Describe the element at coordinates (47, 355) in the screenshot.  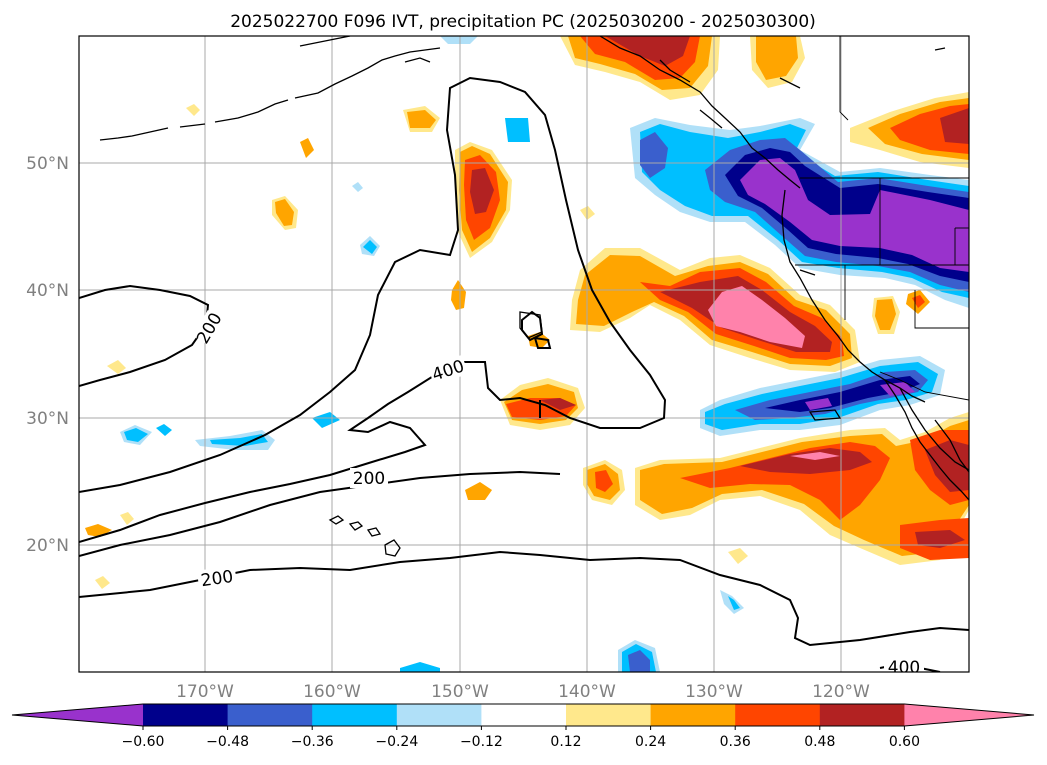
I see `lat-labels: 50°N 40°N 30°N 20°N` at that location.